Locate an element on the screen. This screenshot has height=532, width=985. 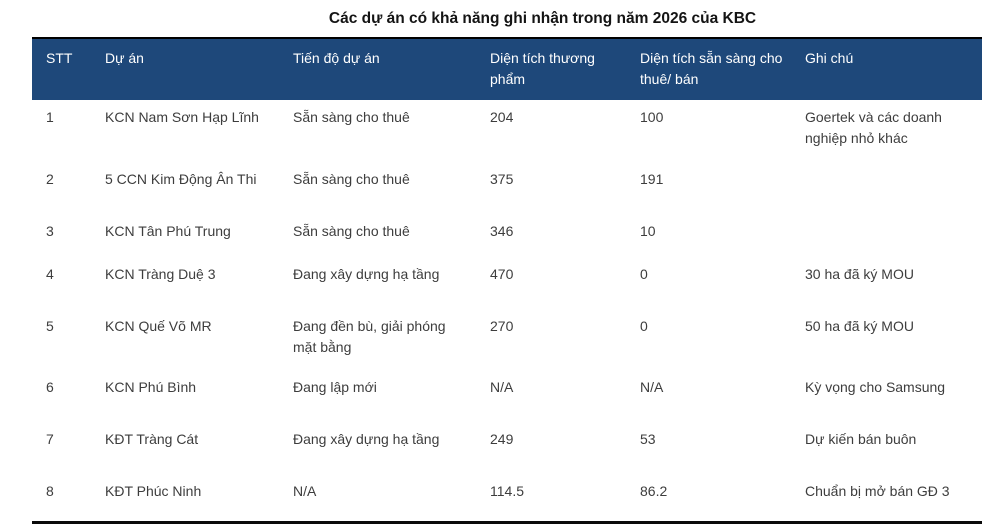
cell-ready_area: N/A is located at coordinates (722, 396).